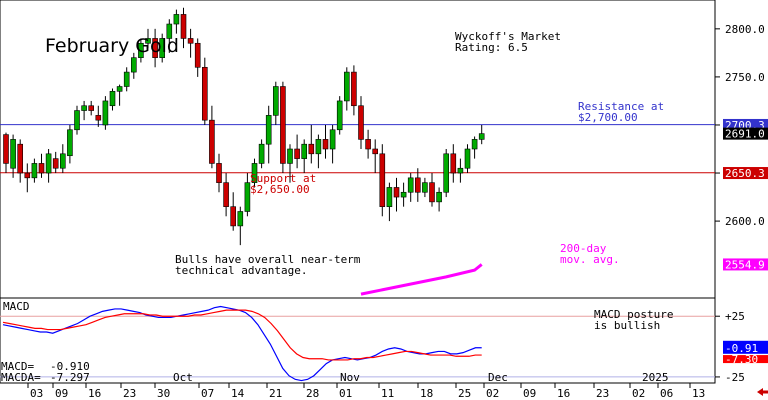 This screenshot has height=400, width=768. What do you see at coordinates (241, 270) in the screenshot?
I see `bulls-annotation-2: technical advantage.` at bounding box center [241, 270].